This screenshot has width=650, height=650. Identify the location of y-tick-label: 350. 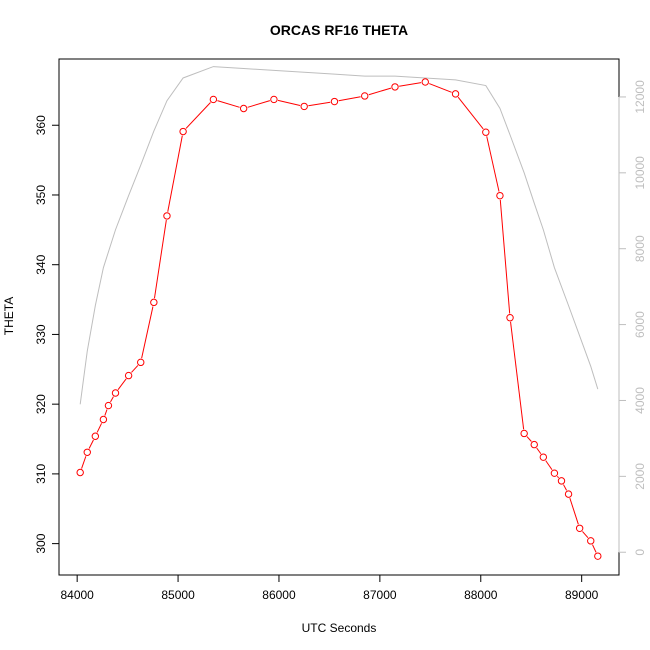
(41, 195).